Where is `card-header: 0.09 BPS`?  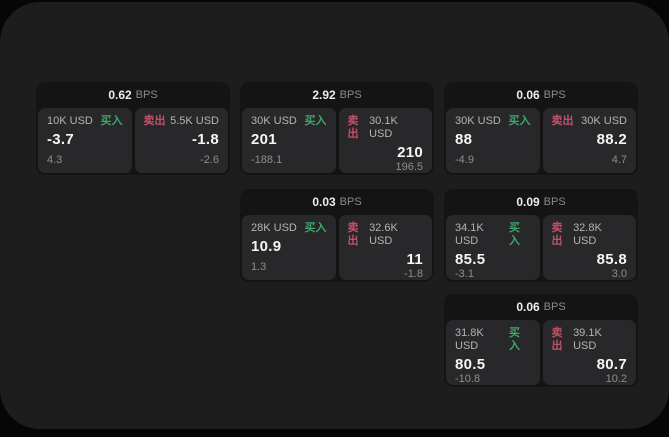 card-header: 0.09 BPS is located at coordinates (541, 202).